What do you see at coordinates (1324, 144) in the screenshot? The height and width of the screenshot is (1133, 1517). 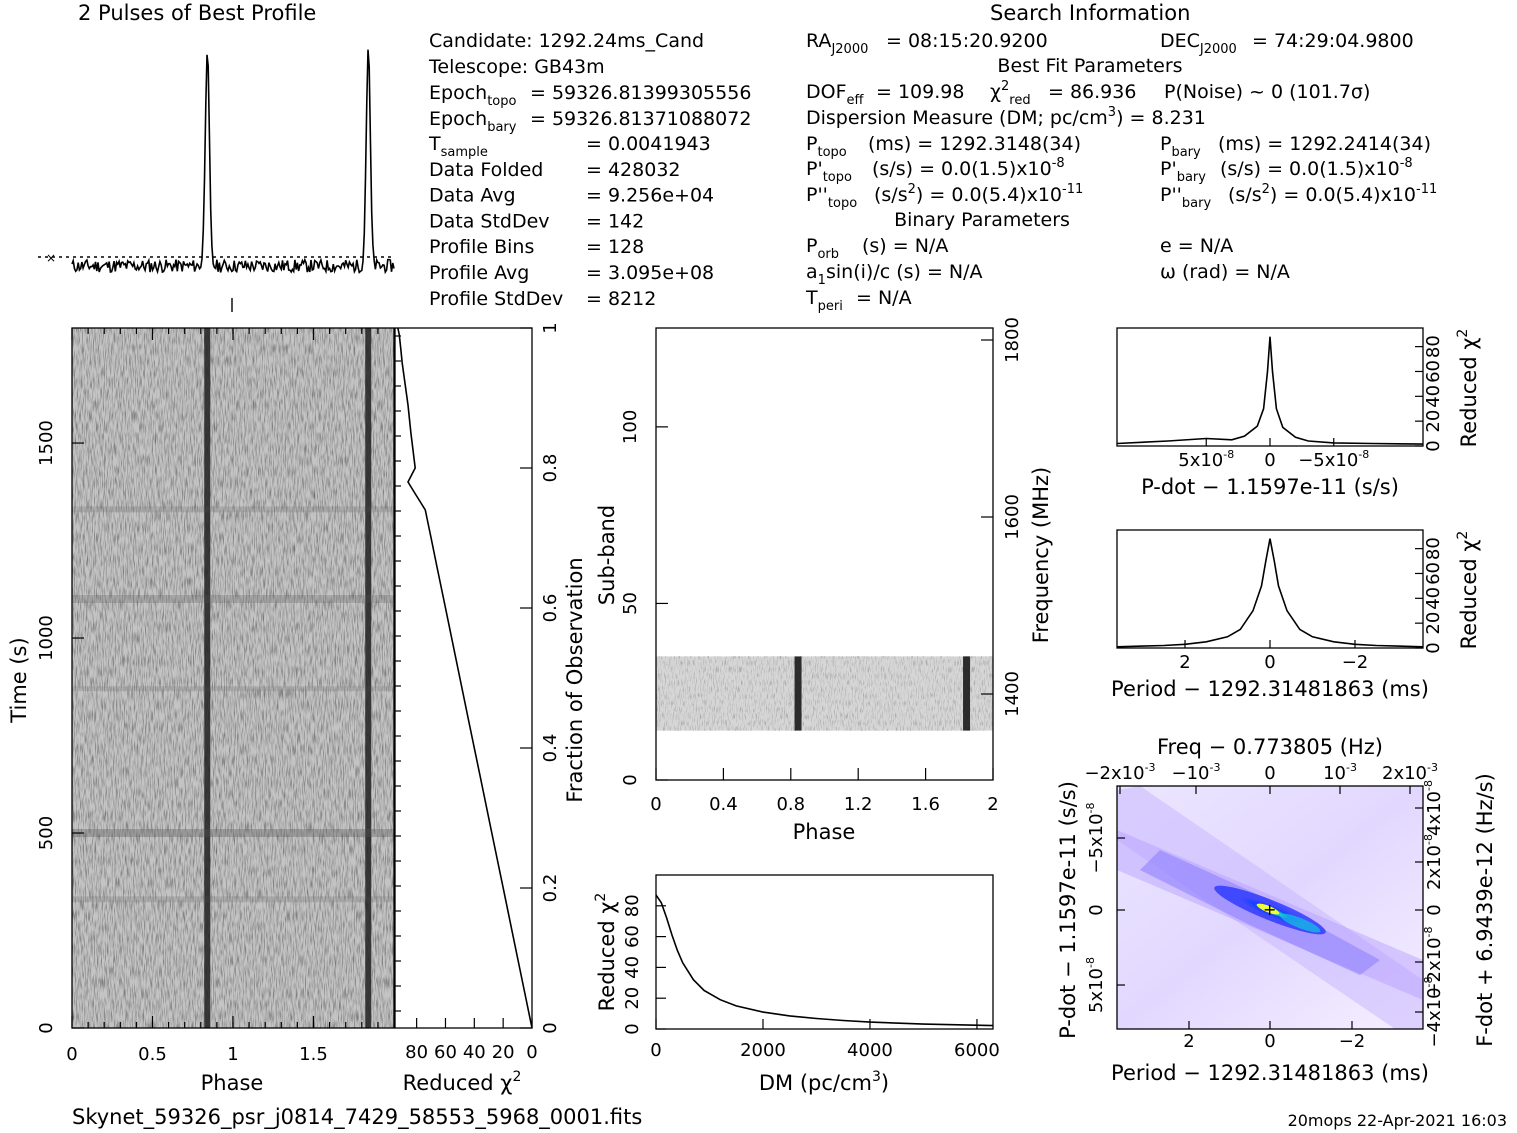 I see `pbary-value: (ms) = 1292.2414(34)` at bounding box center [1324, 144].